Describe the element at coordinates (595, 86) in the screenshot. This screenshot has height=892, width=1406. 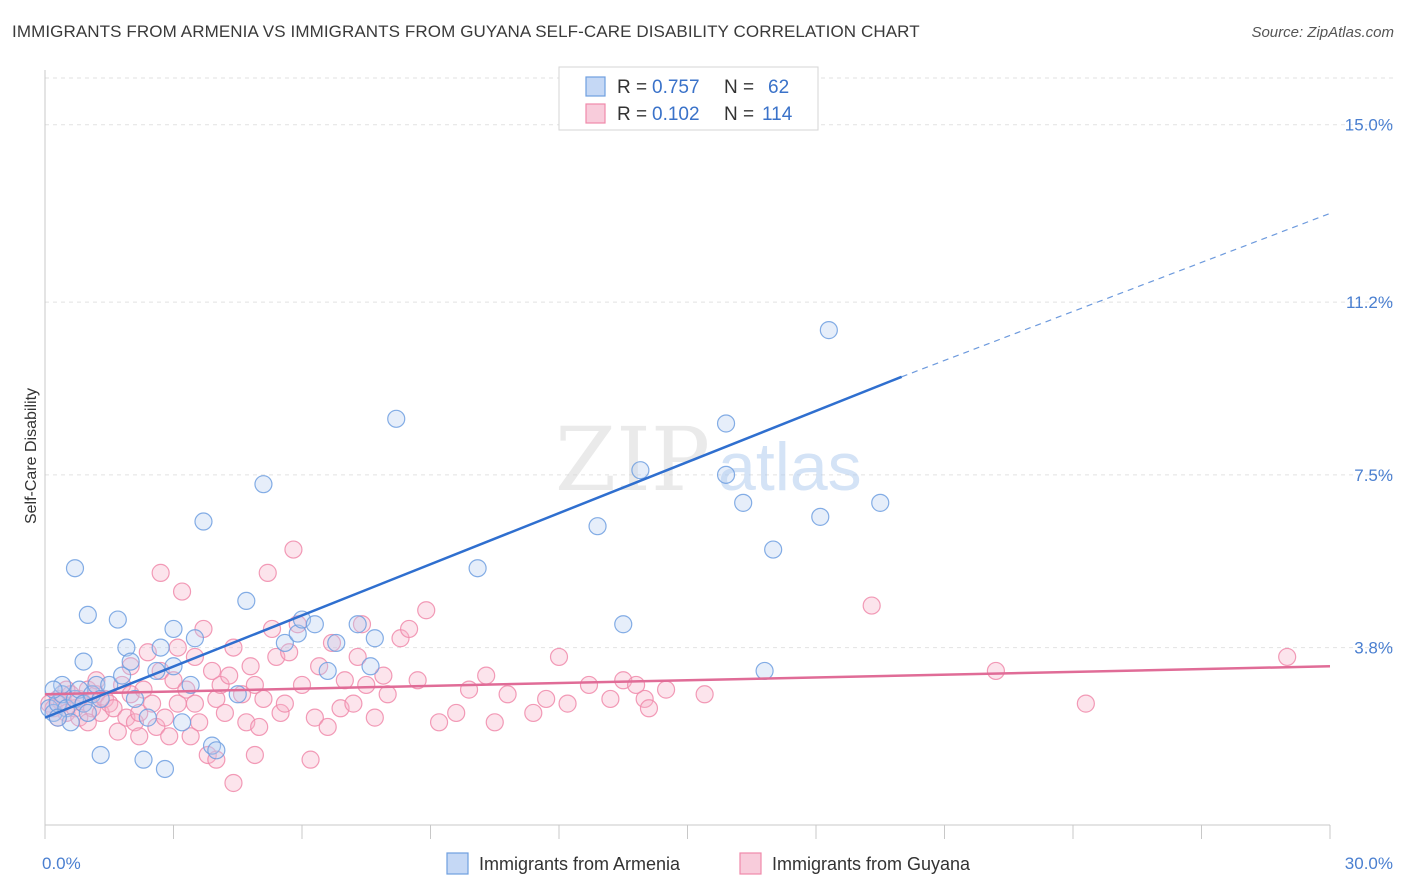
I see `armenia-legend-swatch` at that location.